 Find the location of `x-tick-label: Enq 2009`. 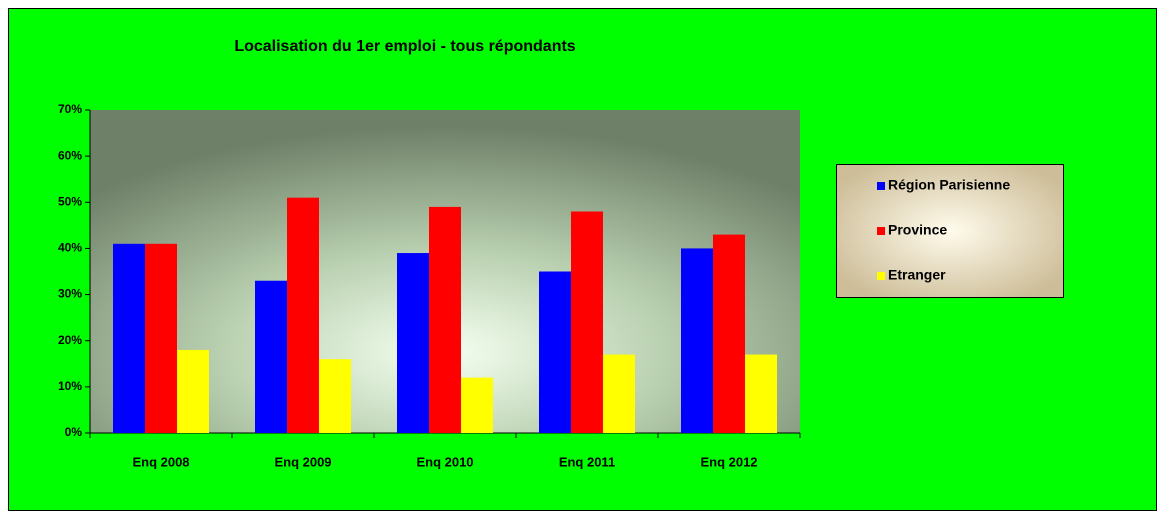

x-tick-label: Enq 2009 is located at coordinates (302, 461).